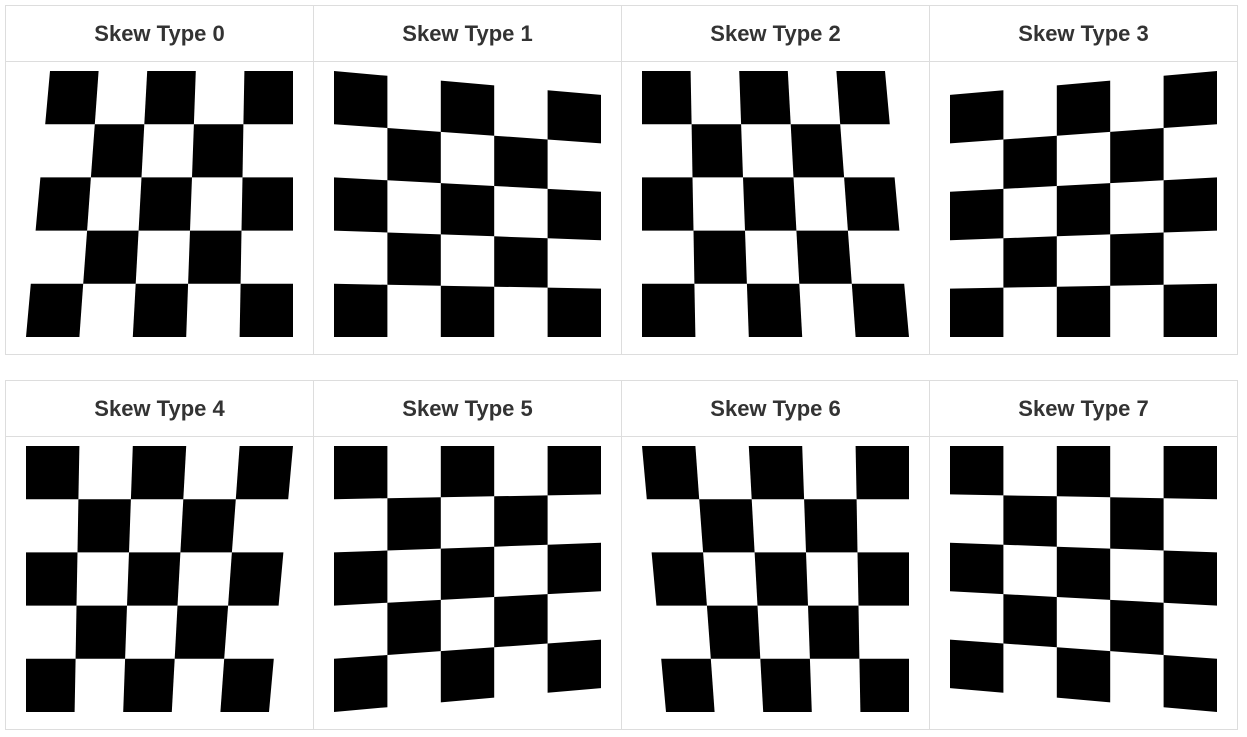 The width and height of the screenshot is (1247, 737). What do you see at coordinates (159, 409) in the screenshot?
I see `skew-type-label: Skew Type 4` at bounding box center [159, 409].